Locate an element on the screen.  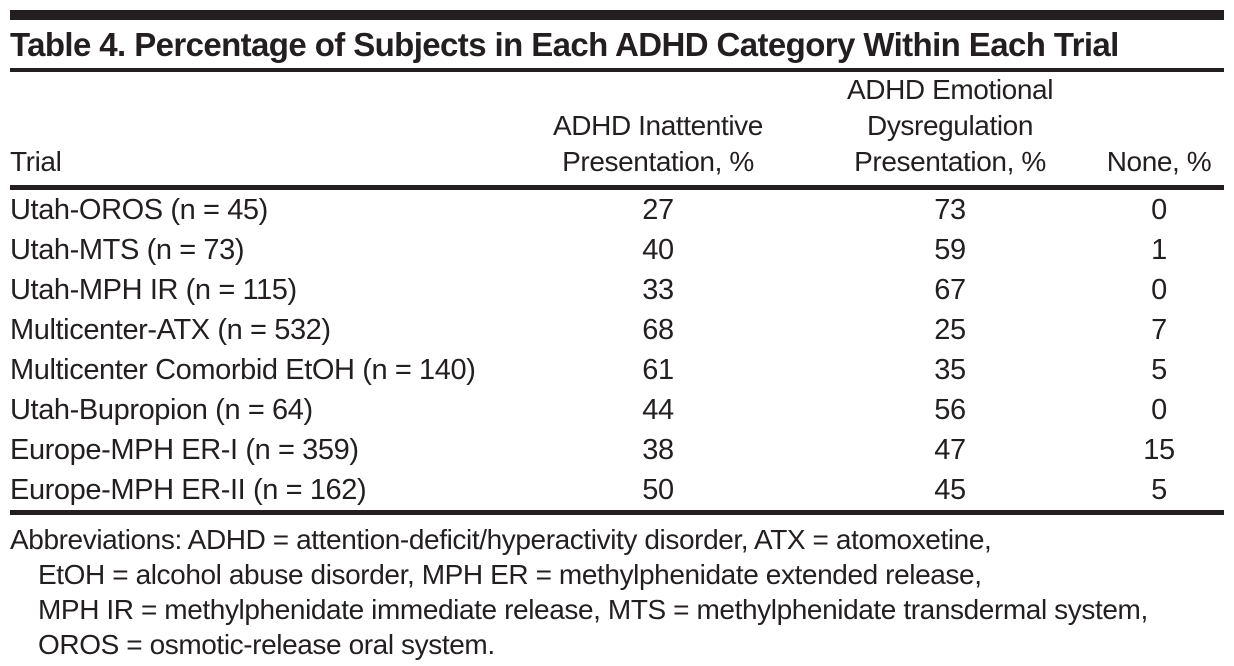
trial-name: Utah-Bupropion (n = 64) is located at coordinates (161, 410).